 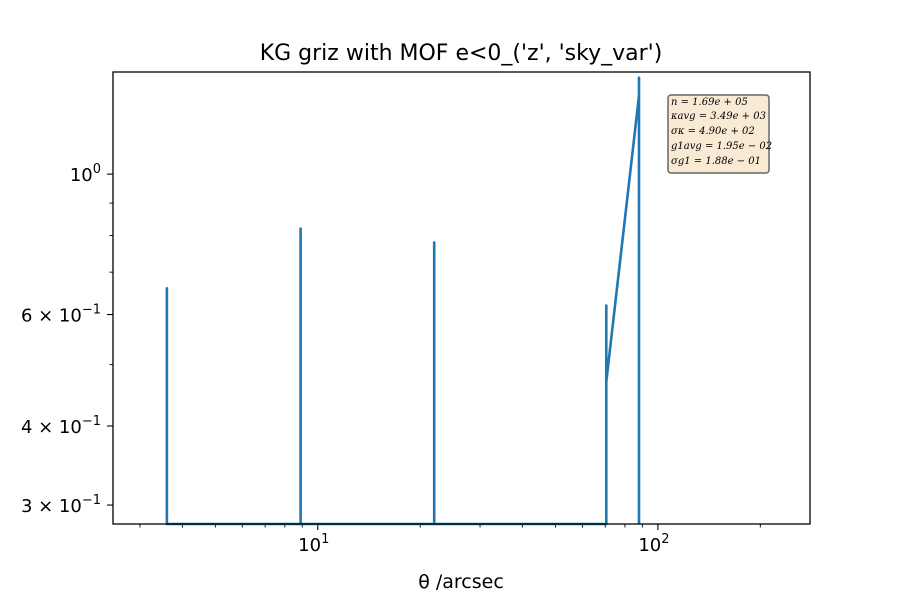 I want to click on x-axis: 10¹ 10², so click(x=450, y=540).